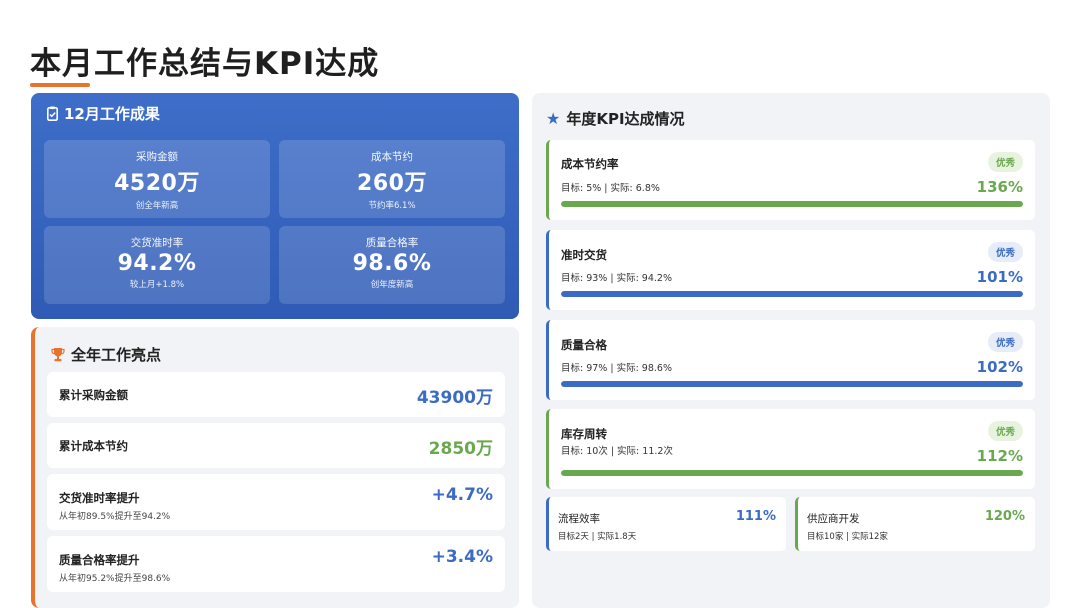 The width and height of the screenshot is (1080, 608). Describe the element at coordinates (157, 157) in the screenshot. I see `stat-label: 采购金额` at that location.